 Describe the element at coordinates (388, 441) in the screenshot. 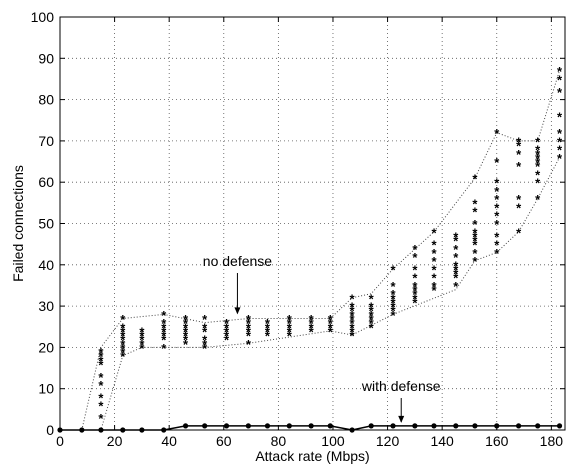

I see `x-tick-label: 120` at that location.